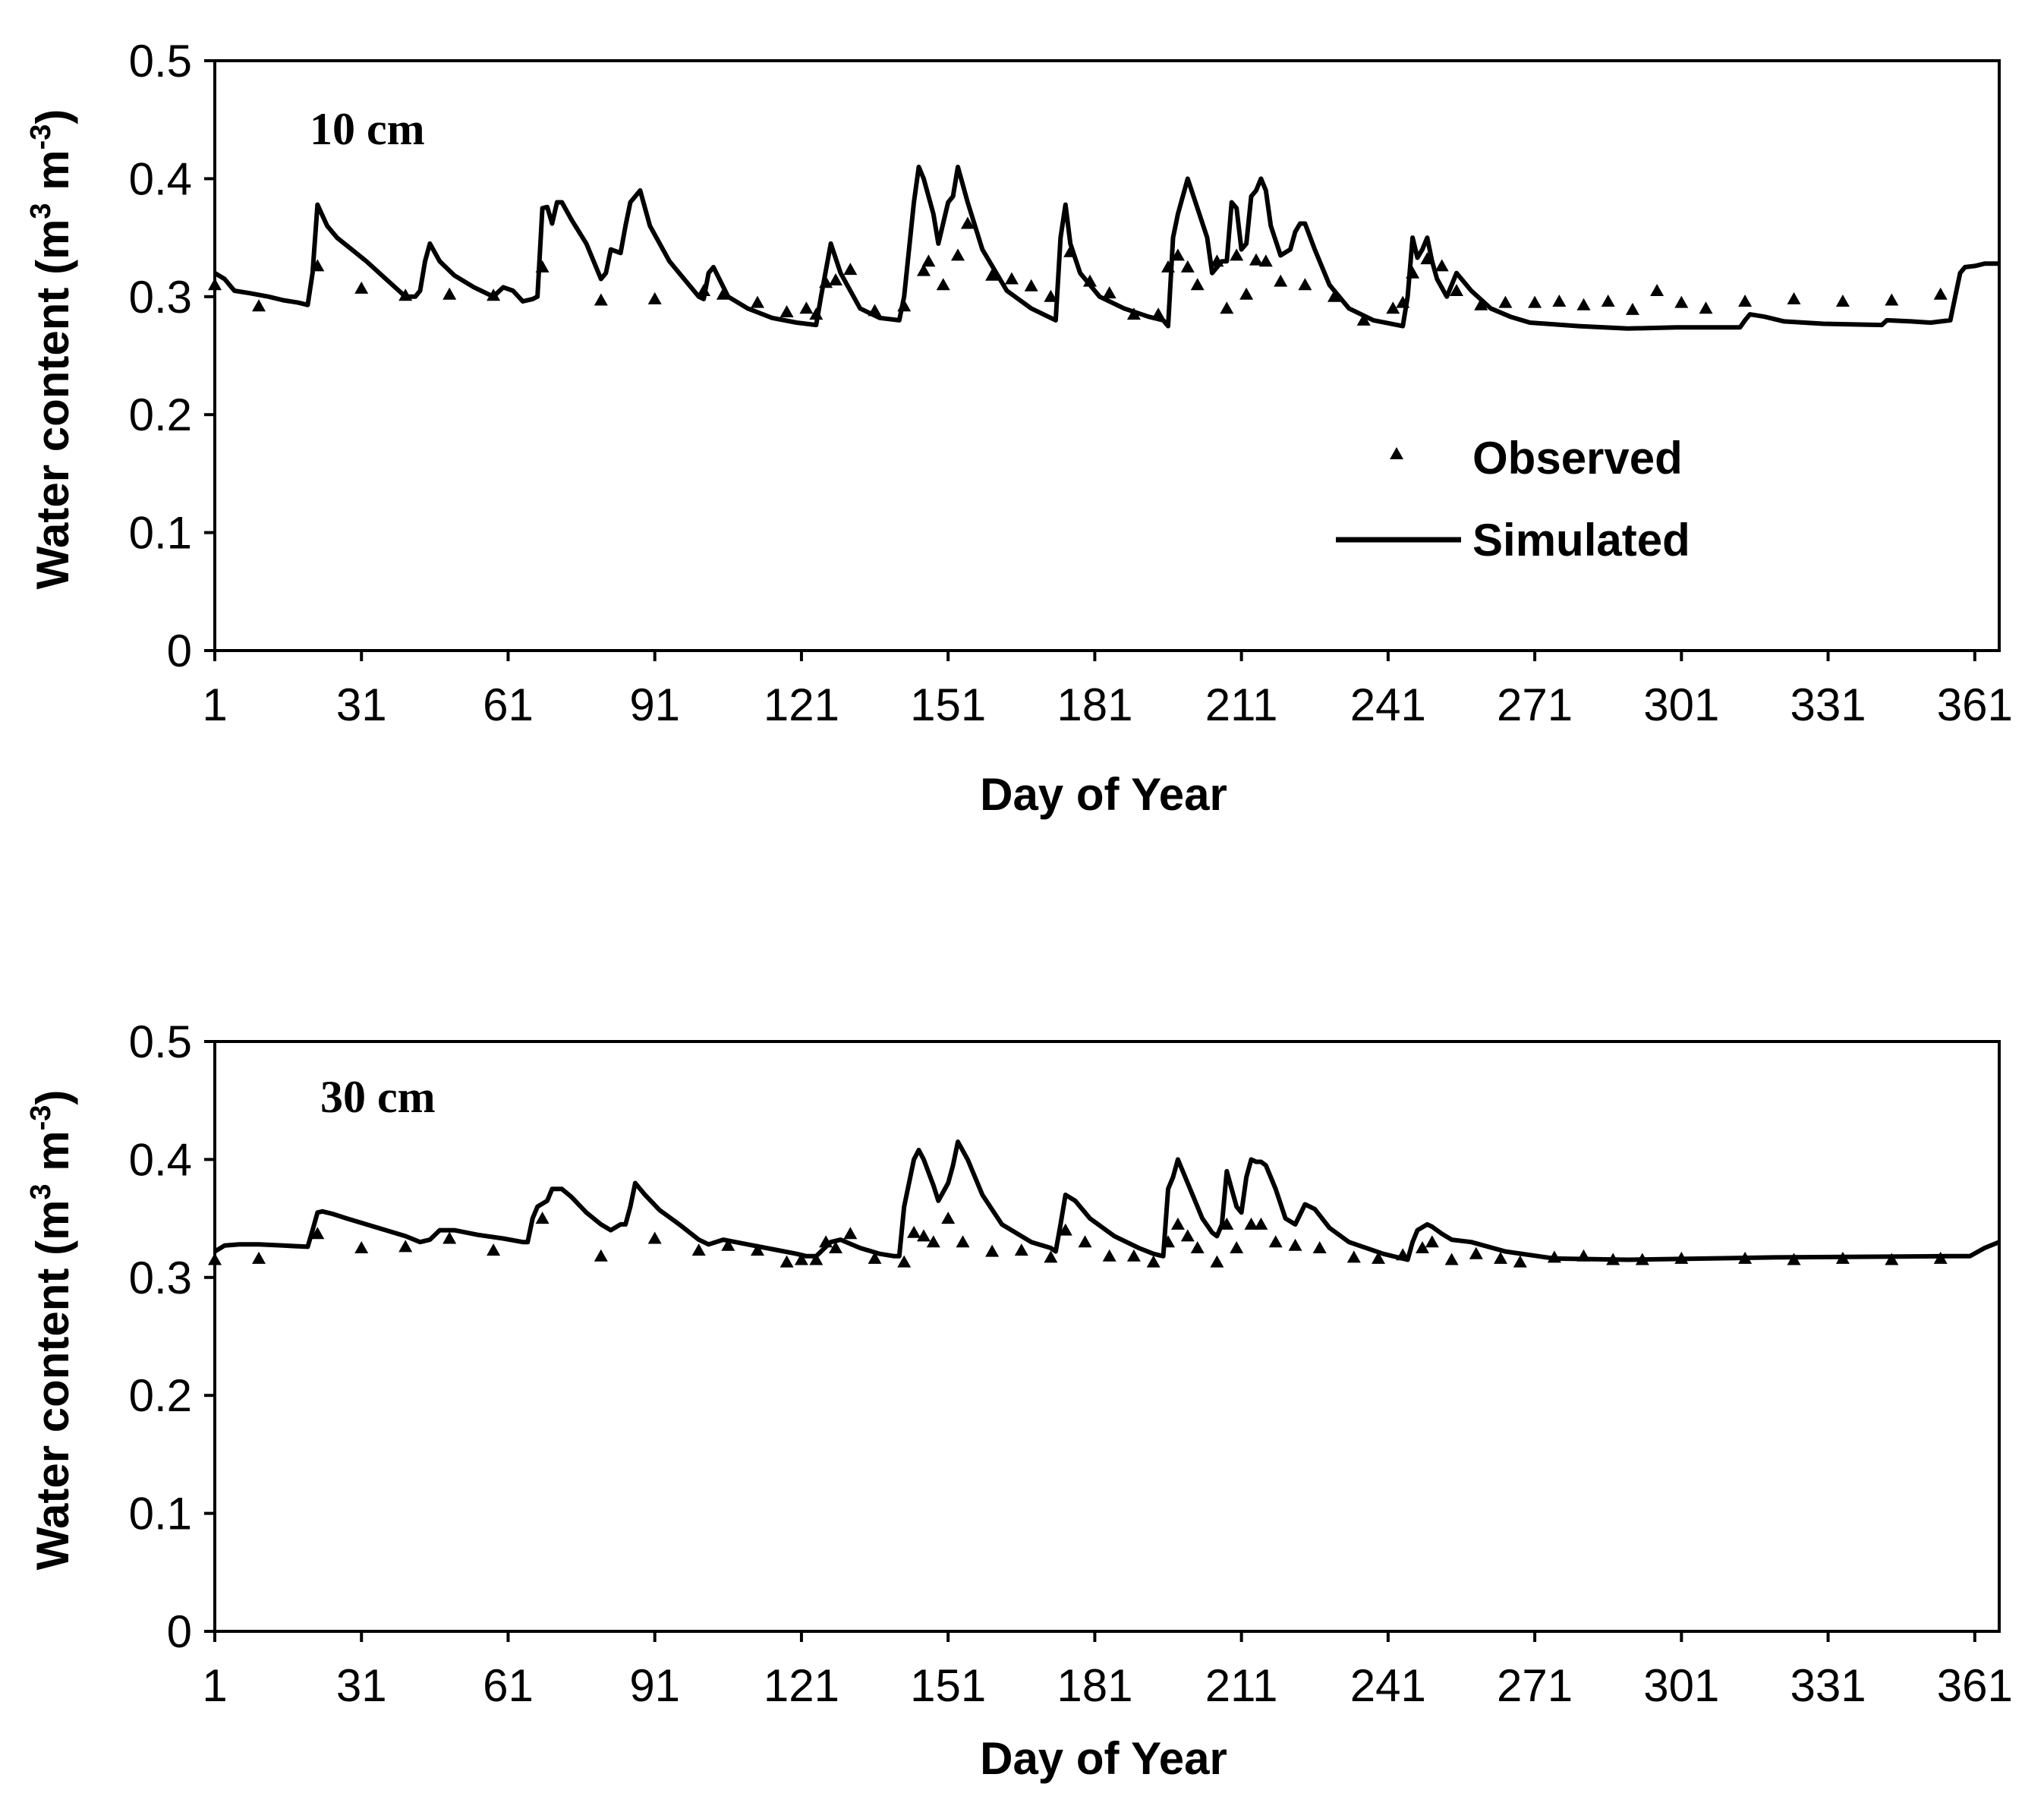 The height and width of the screenshot is (1812, 2044). What do you see at coordinates (161, 178) in the screenshot?
I see `y-tick-label-10cm: 0.4` at bounding box center [161, 178].